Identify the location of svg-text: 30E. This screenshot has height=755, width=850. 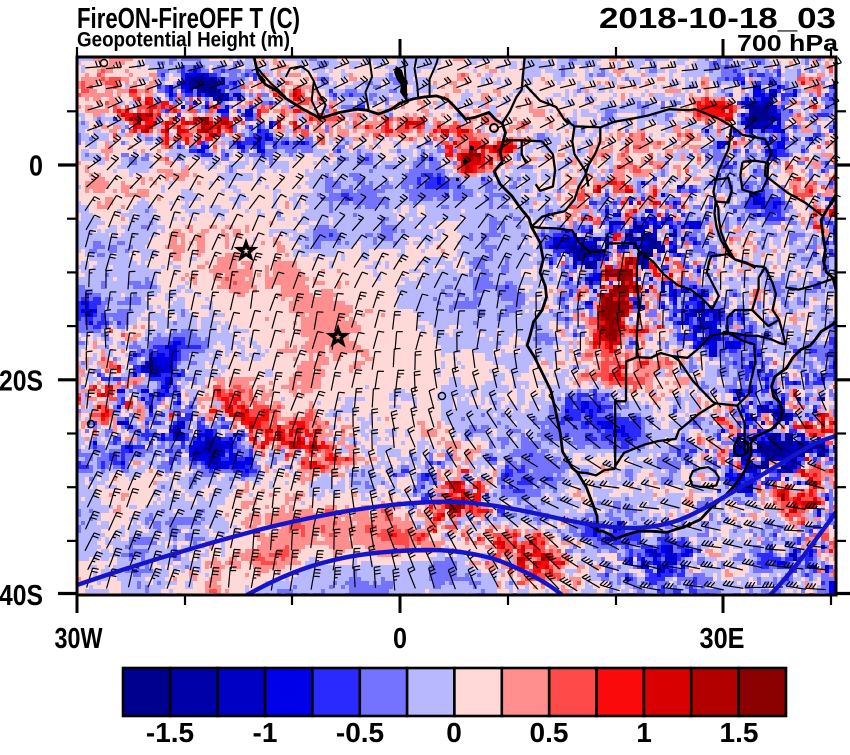
(722, 639).